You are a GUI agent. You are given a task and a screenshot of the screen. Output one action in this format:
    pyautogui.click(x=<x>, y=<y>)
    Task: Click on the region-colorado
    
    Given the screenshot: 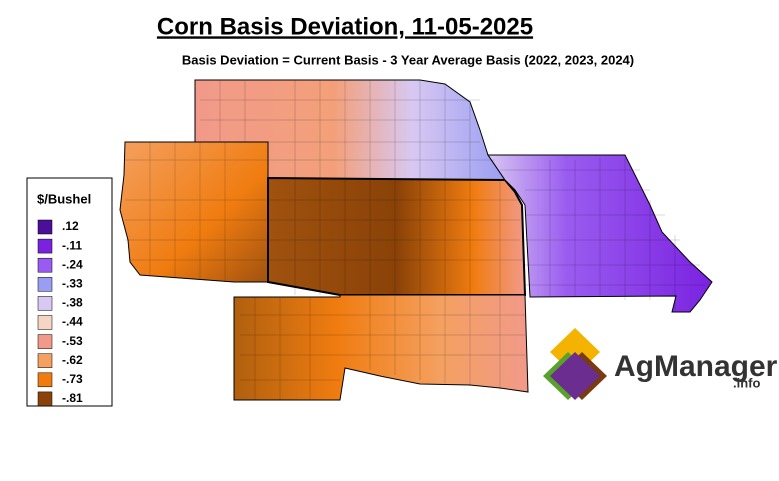 What is the action you would take?
    pyautogui.click(x=194, y=212)
    